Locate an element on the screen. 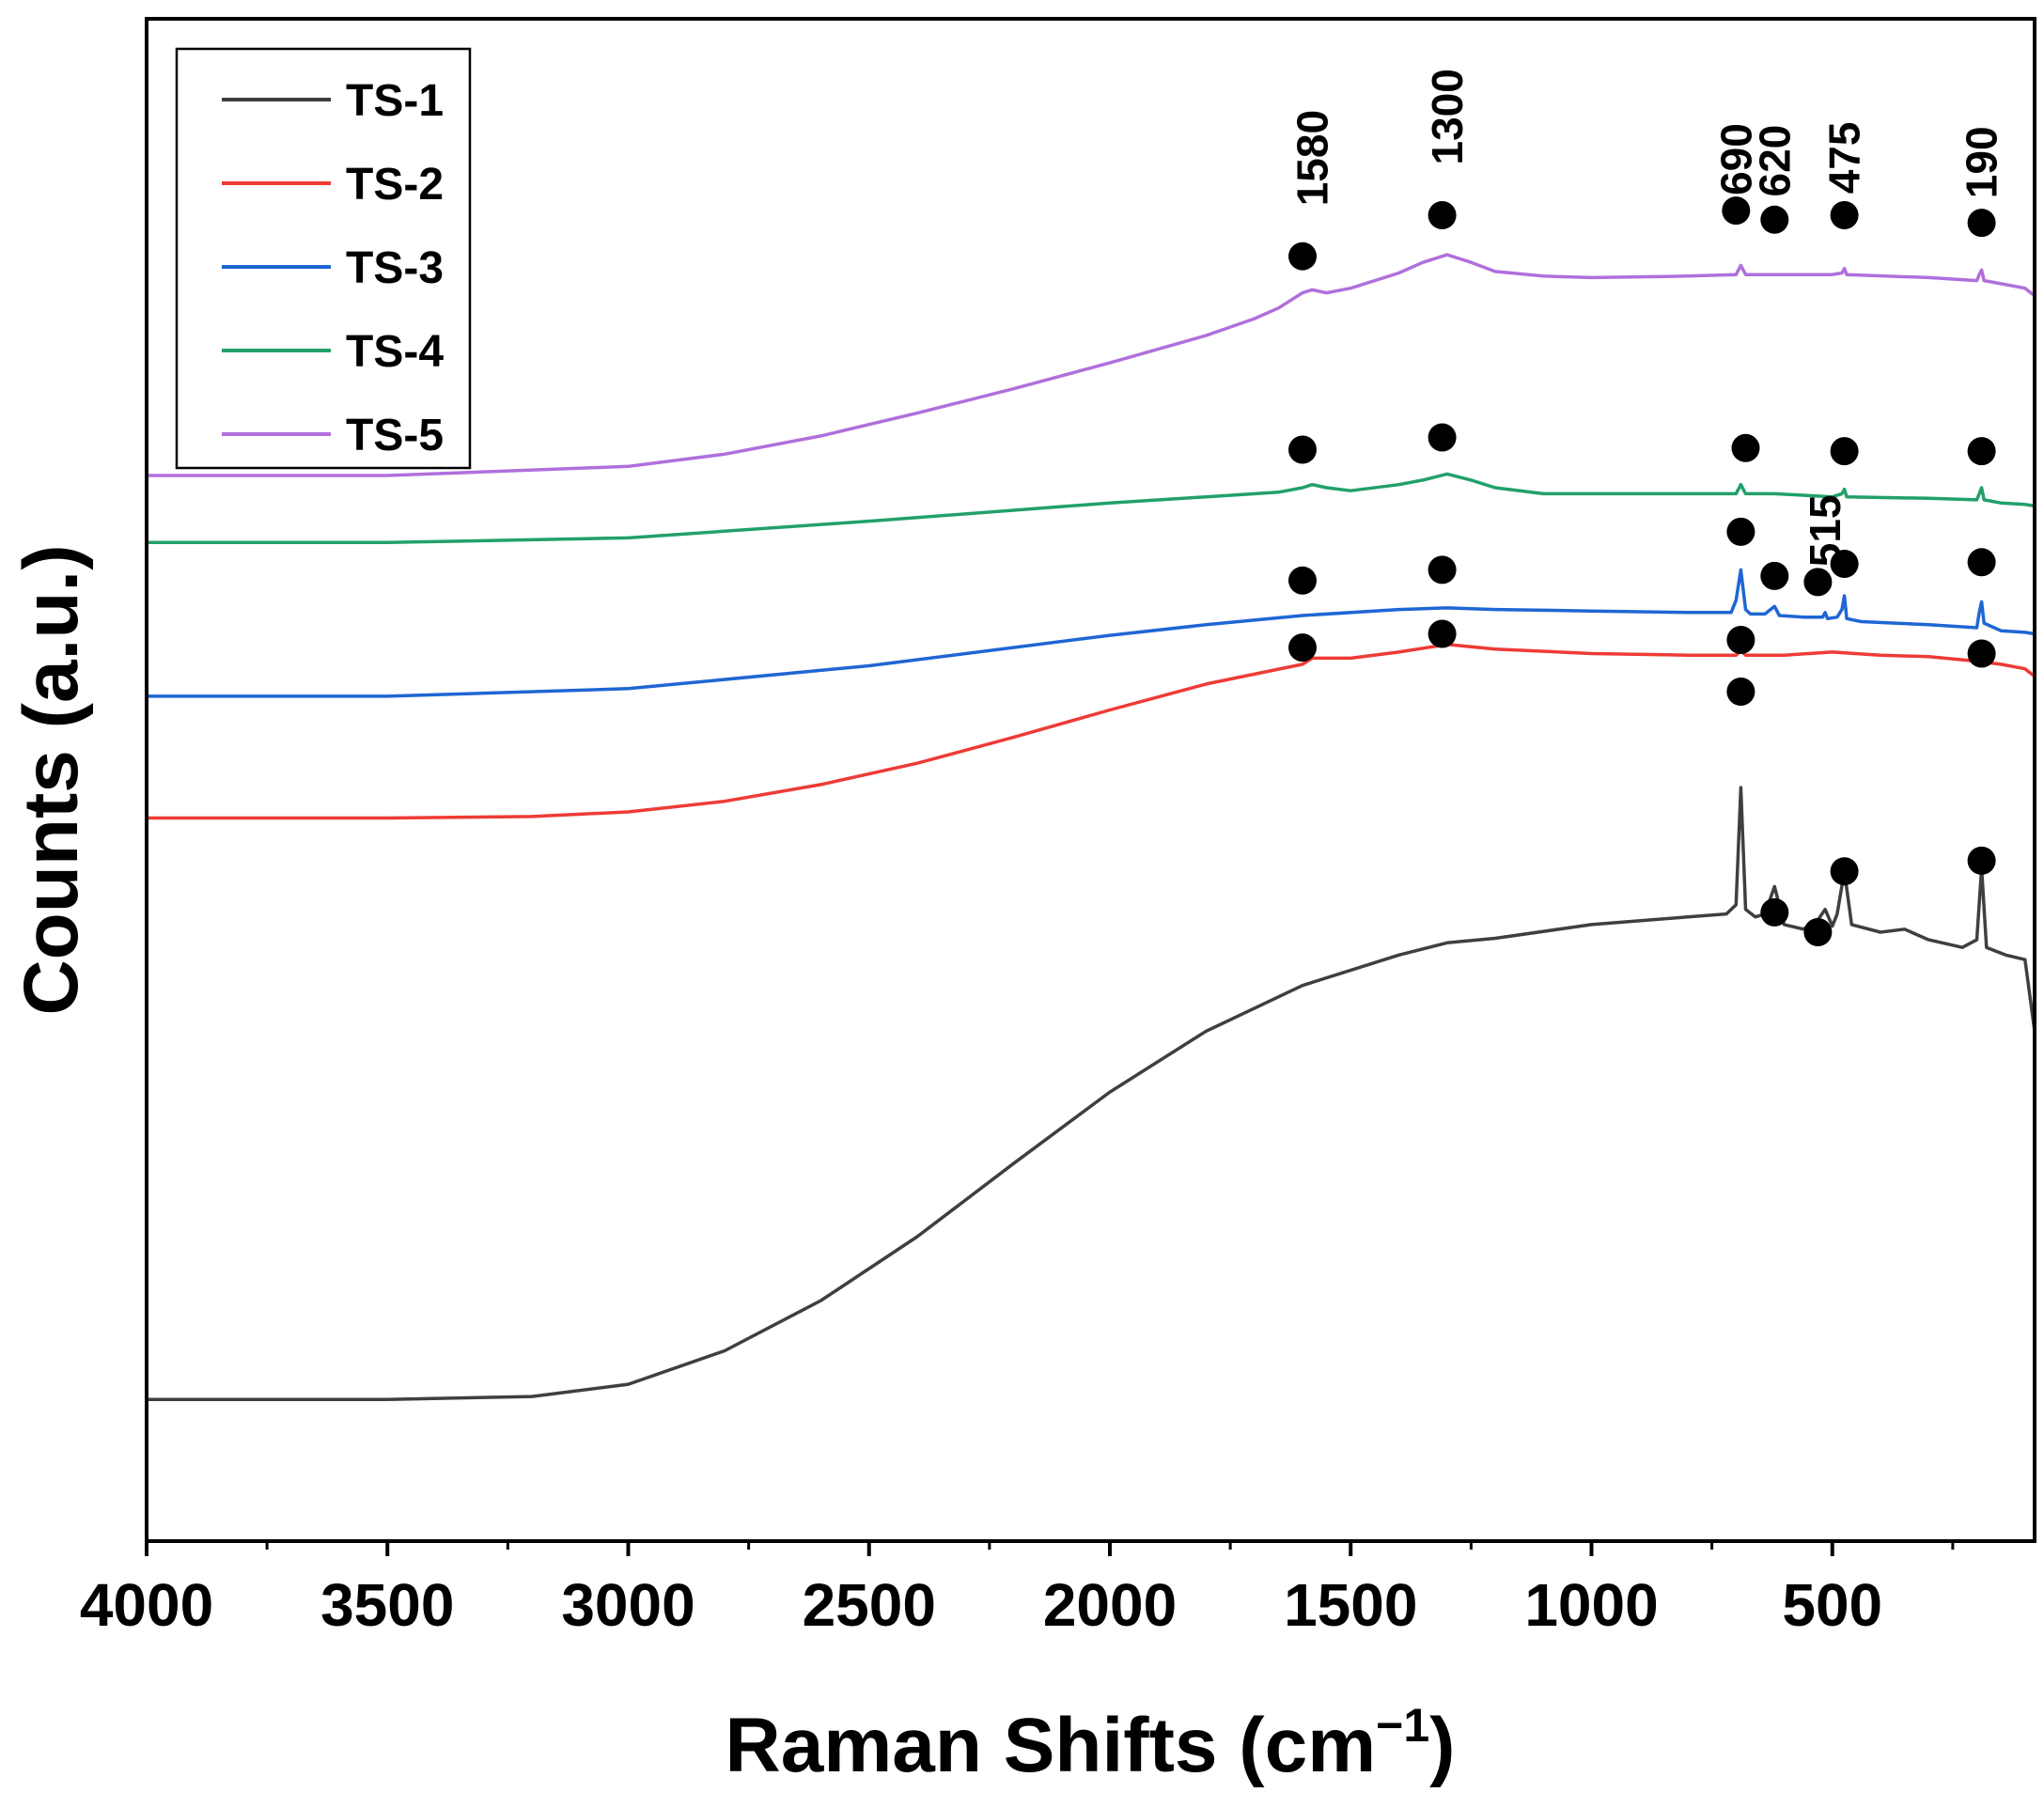 This screenshot has height=1808, width=2044. peak-label-620: 620 is located at coordinates (1774, 161).